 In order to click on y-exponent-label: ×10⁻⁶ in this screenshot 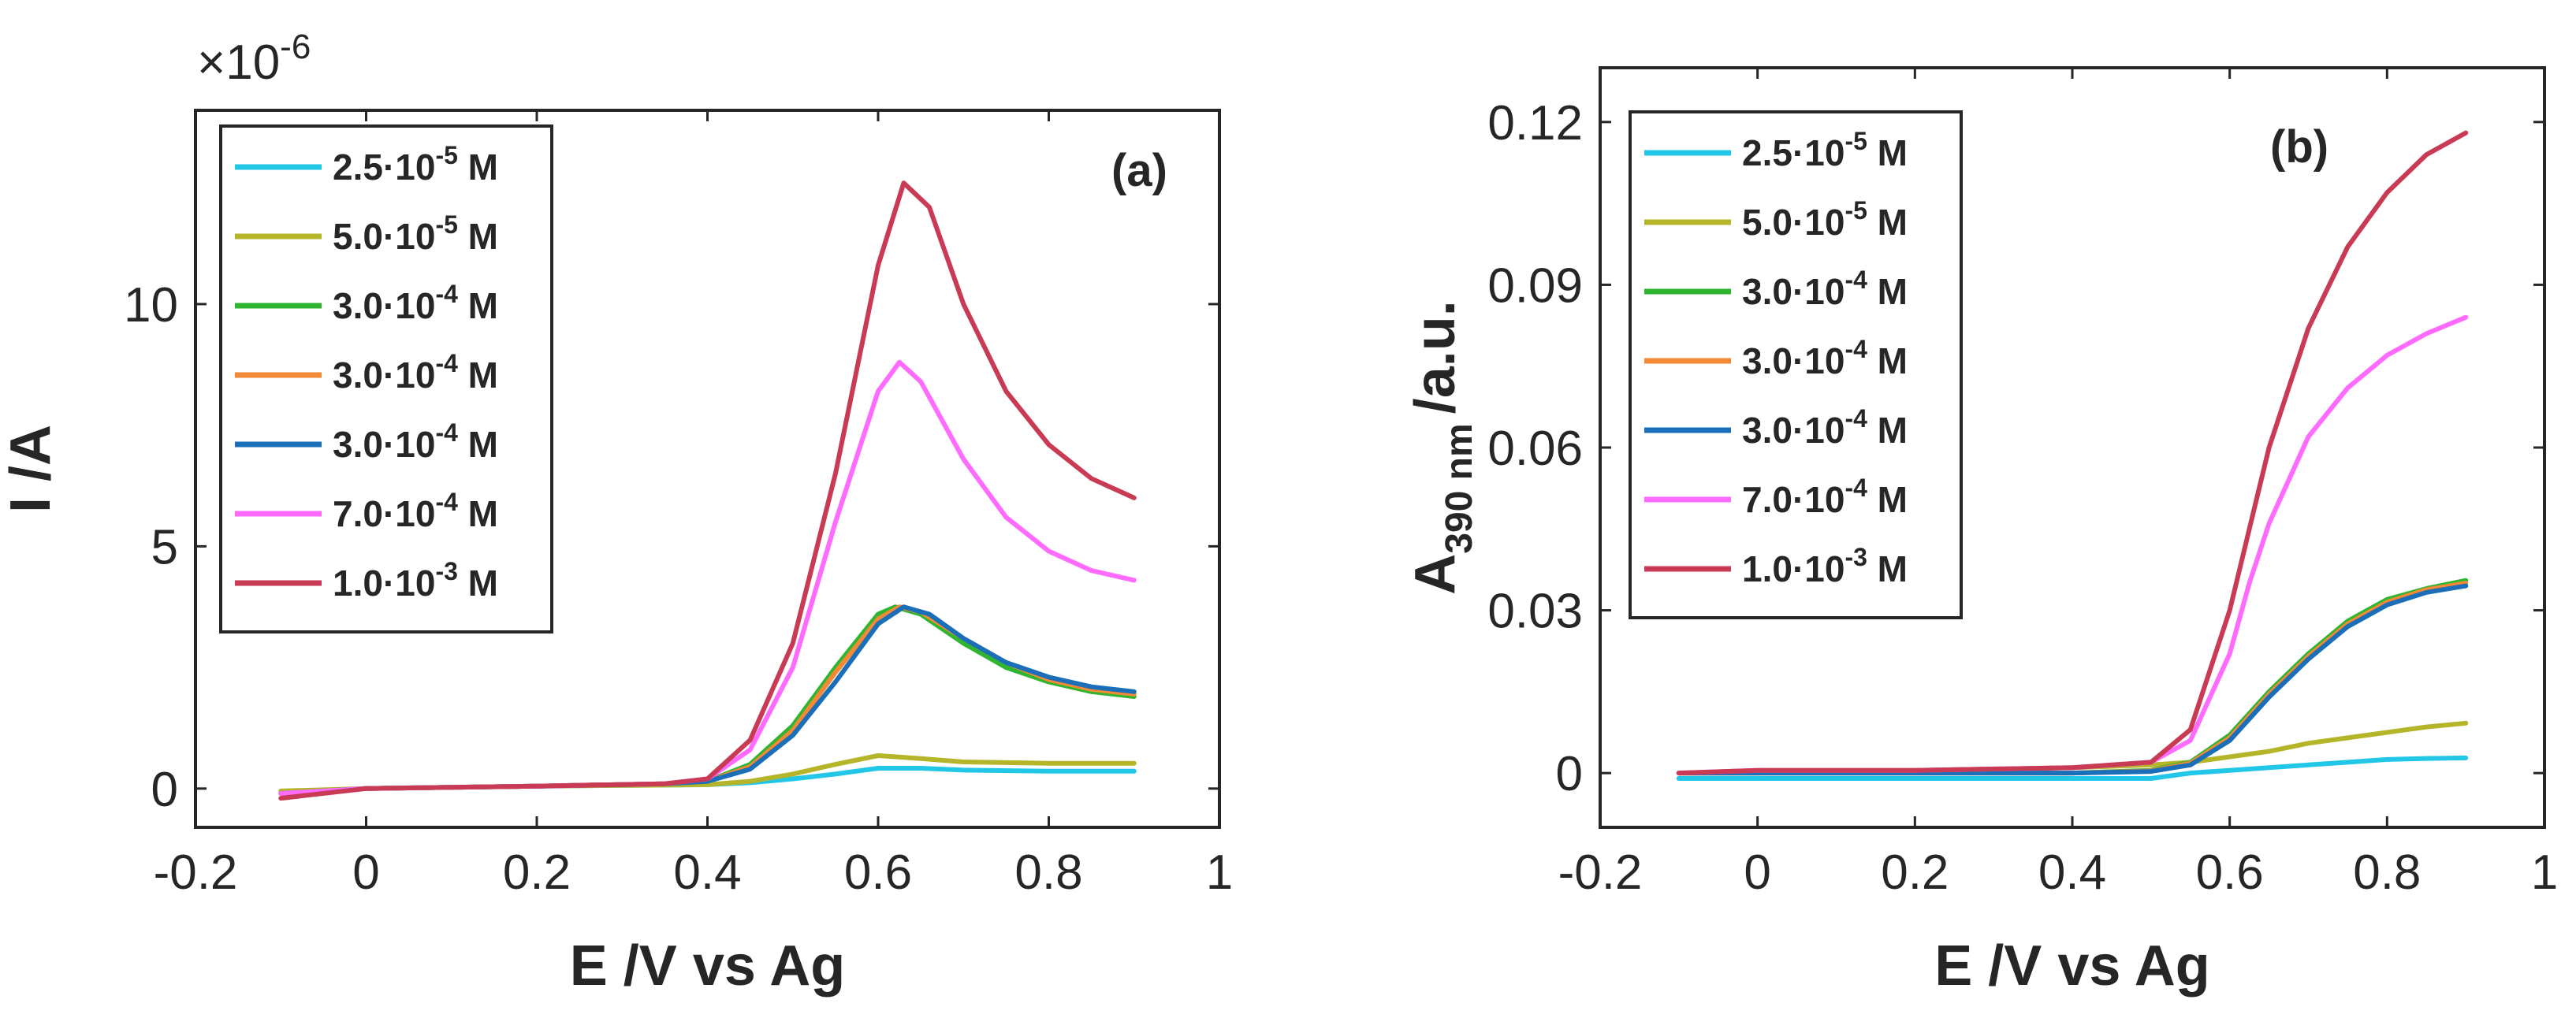, I will do `click(254, 59)`.